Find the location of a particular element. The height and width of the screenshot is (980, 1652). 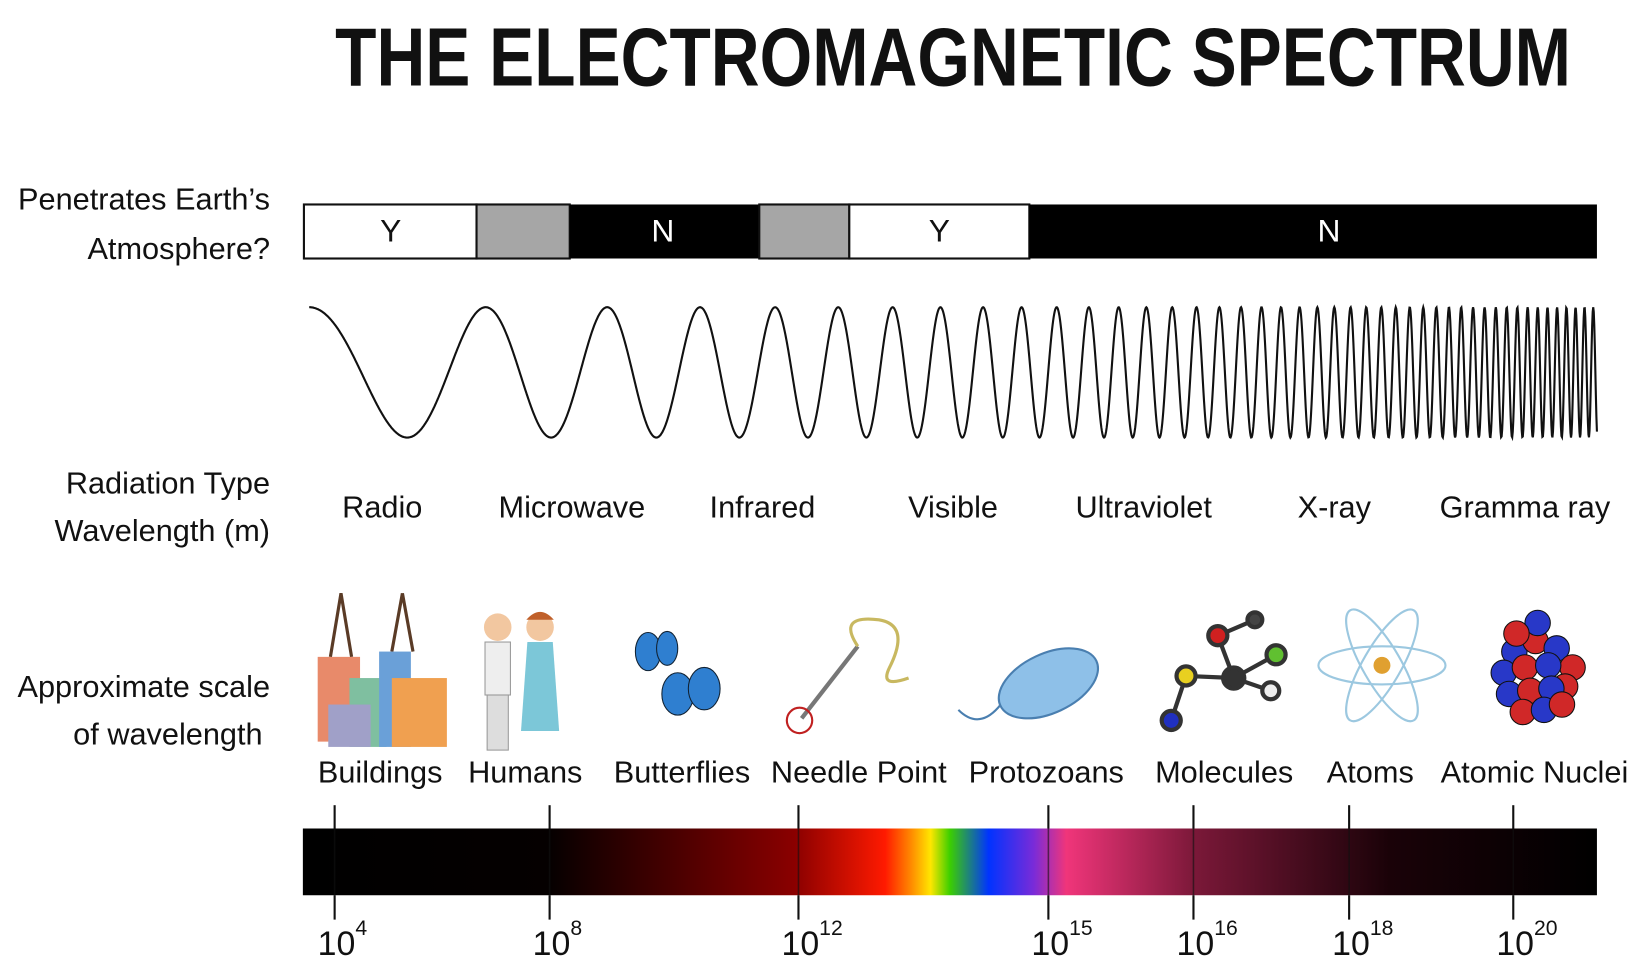

object-label: Atoms is located at coordinates (1370, 772).